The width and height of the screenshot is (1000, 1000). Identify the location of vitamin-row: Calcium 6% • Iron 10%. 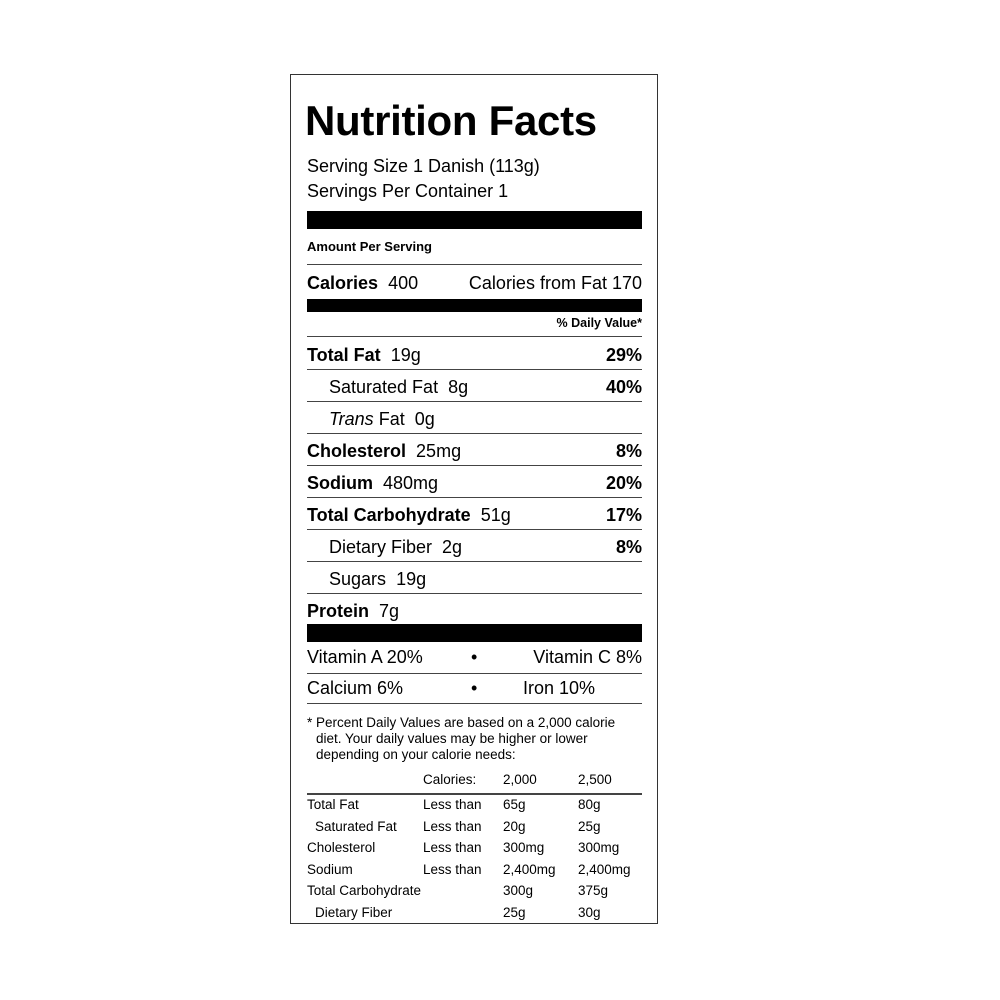
(474, 690).